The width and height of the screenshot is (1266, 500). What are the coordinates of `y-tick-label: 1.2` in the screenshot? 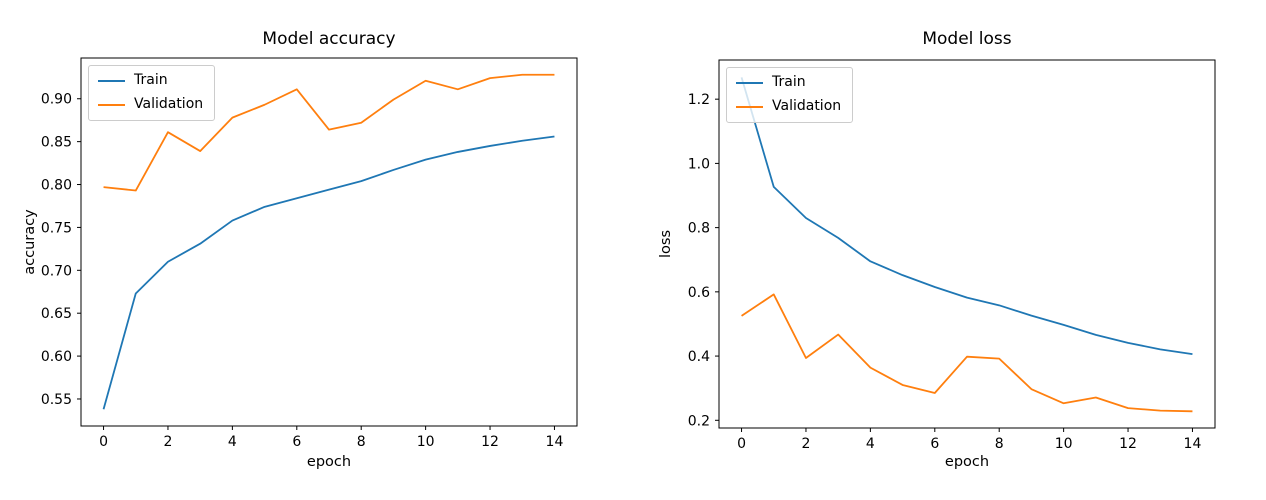 It's located at (699, 100).